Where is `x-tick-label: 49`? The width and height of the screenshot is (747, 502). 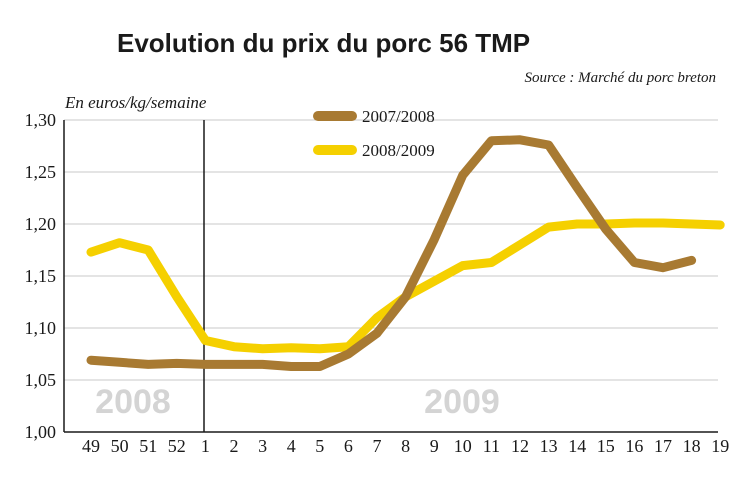
x-tick-label: 49 is located at coordinates (91, 446).